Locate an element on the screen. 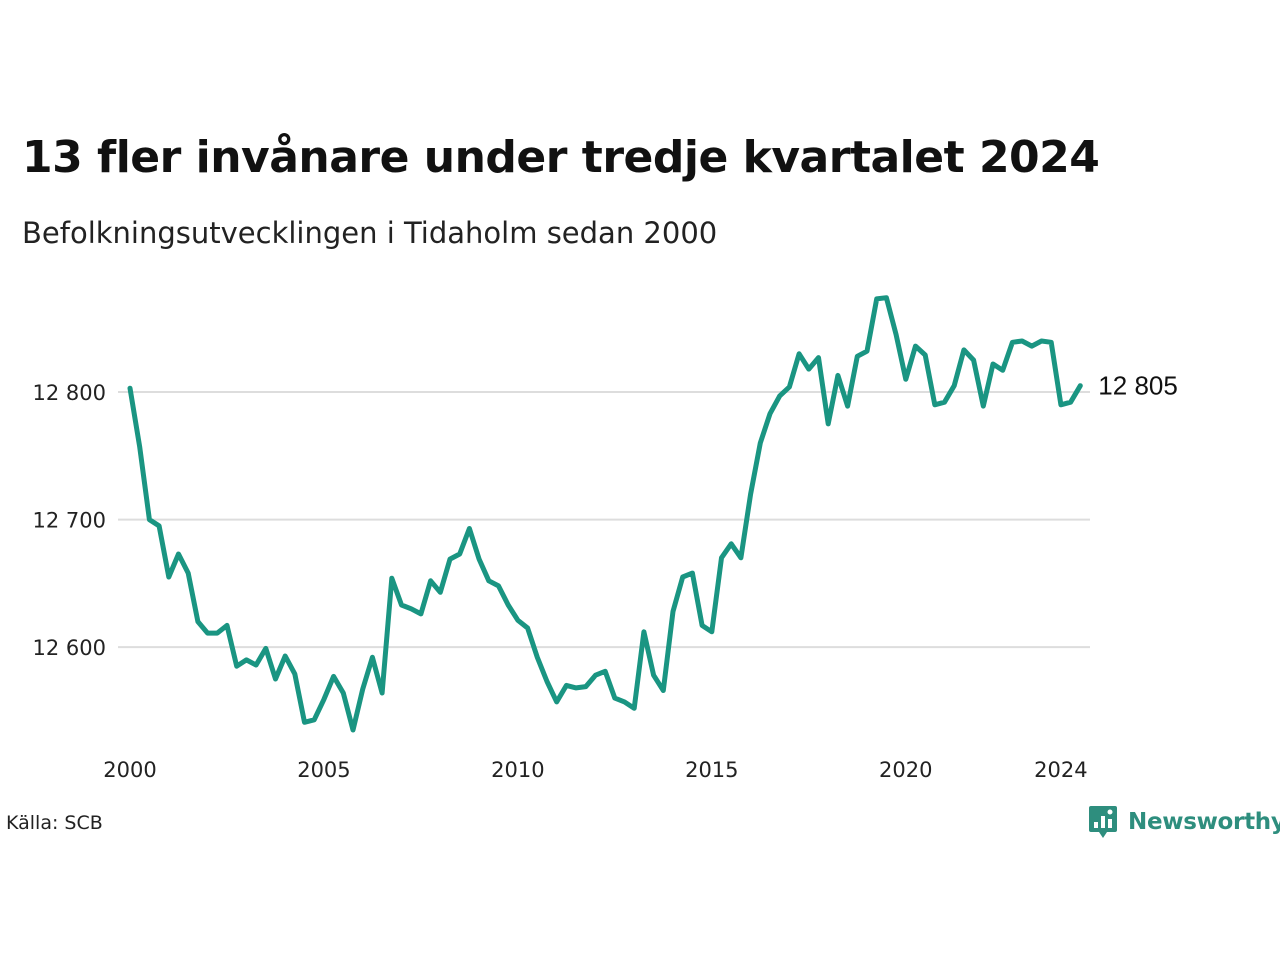 The image size is (1280, 960). x-tick-label: 2005 is located at coordinates (323, 770).